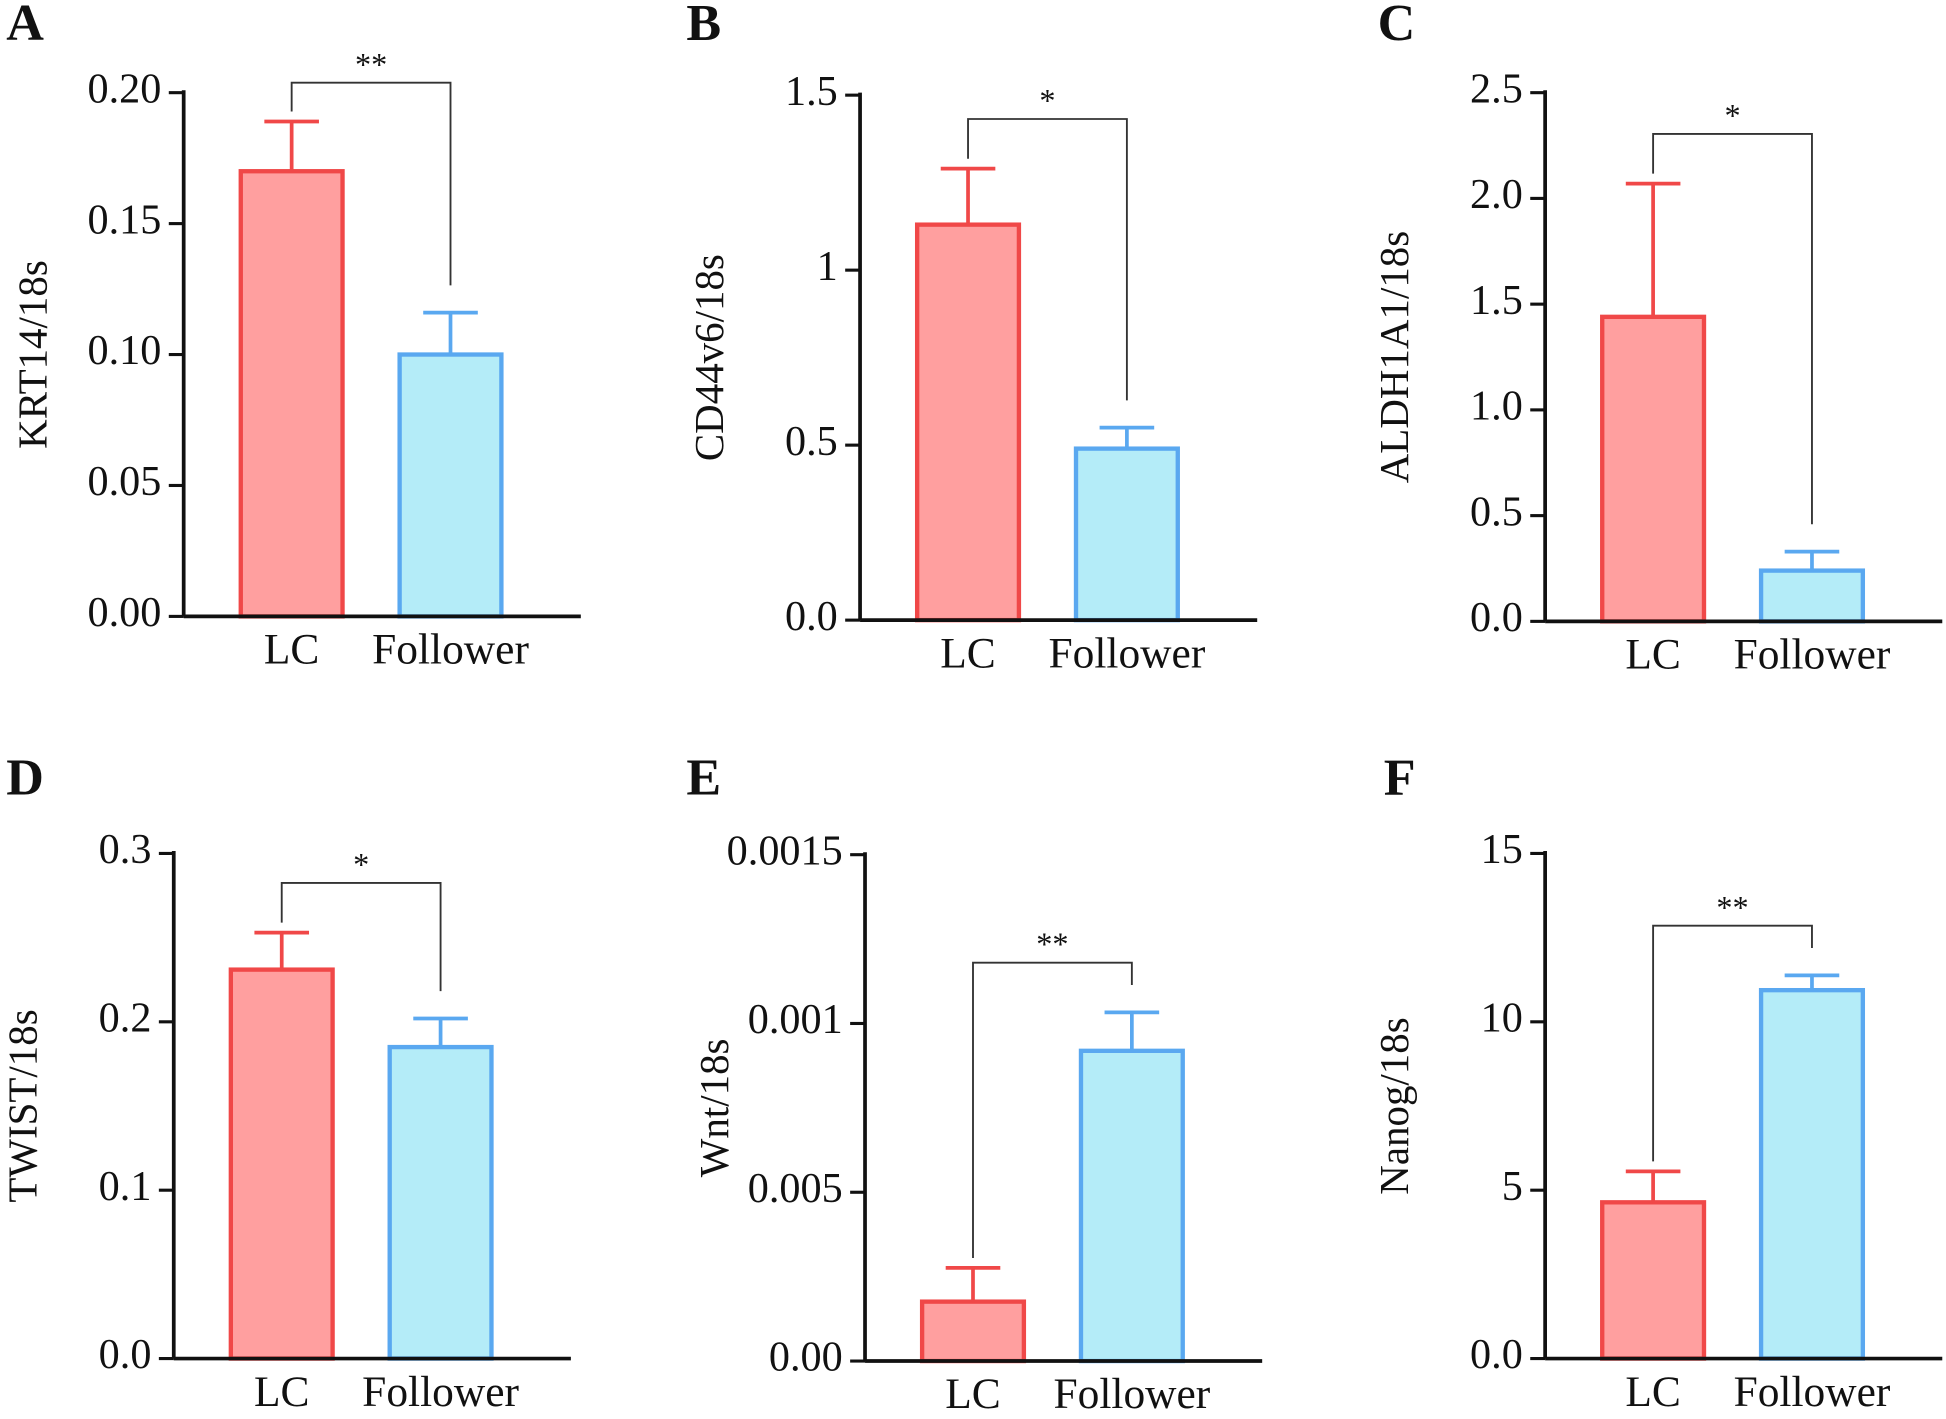 Image resolution: width=1946 pixels, height=1419 pixels. Describe the element at coordinates (827, 266) in the screenshot. I see `y-tick-label: 1` at that location.